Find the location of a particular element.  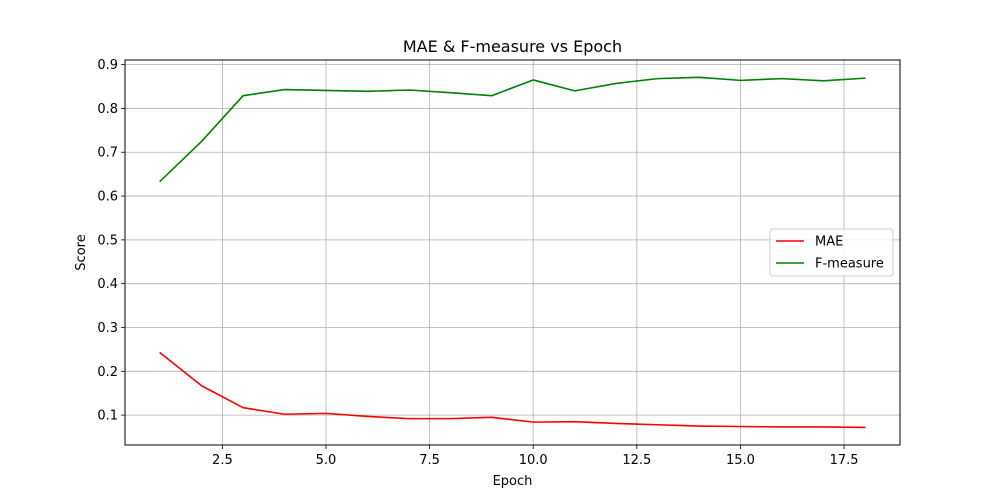

y-tick-label: 0.5 is located at coordinates (107, 240).